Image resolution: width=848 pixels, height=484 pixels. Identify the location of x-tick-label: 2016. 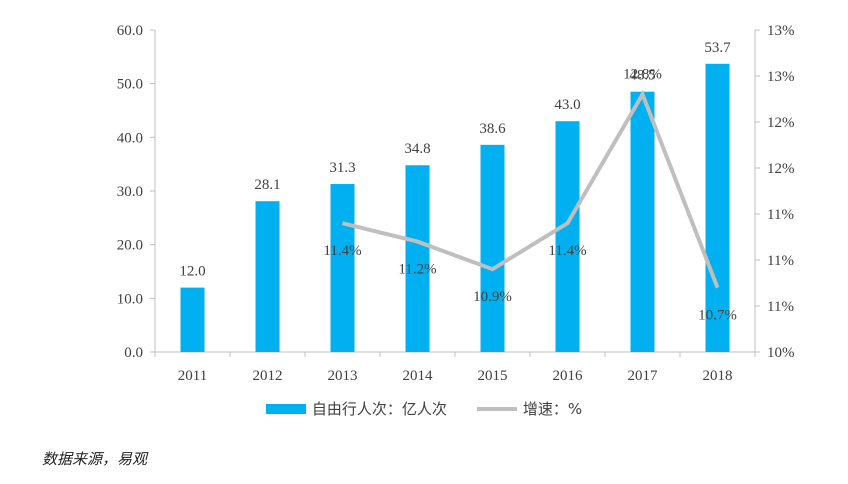
(568, 376).